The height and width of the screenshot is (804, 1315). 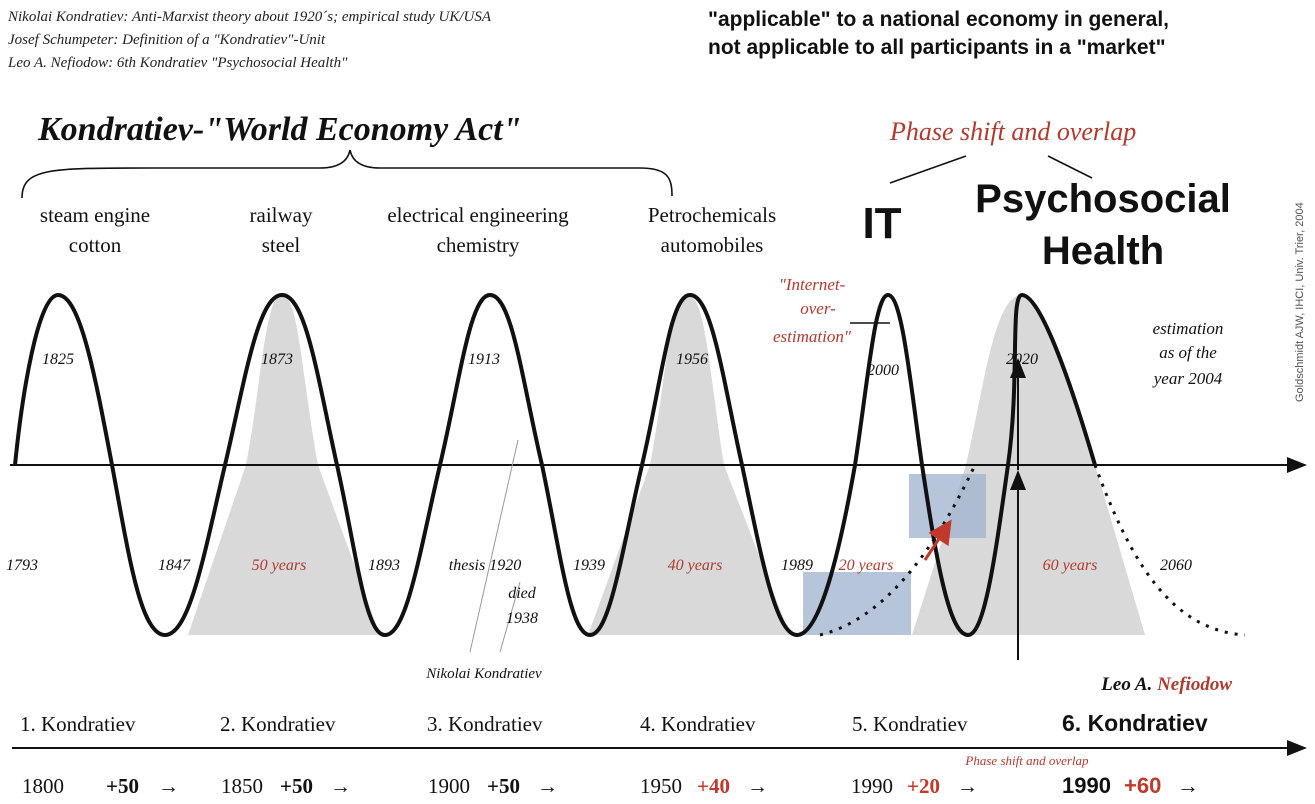 I want to click on timeline-item-6: 1990 +60 →, so click(x=1130, y=785).